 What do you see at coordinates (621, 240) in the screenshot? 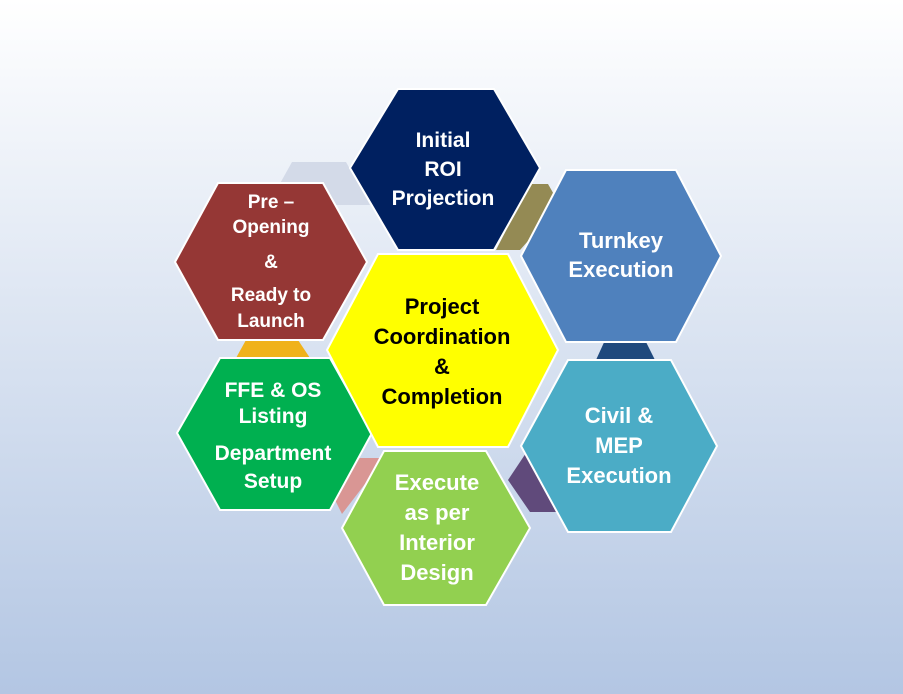
I see `label-turnkey-line: Turnkey` at bounding box center [621, 240].